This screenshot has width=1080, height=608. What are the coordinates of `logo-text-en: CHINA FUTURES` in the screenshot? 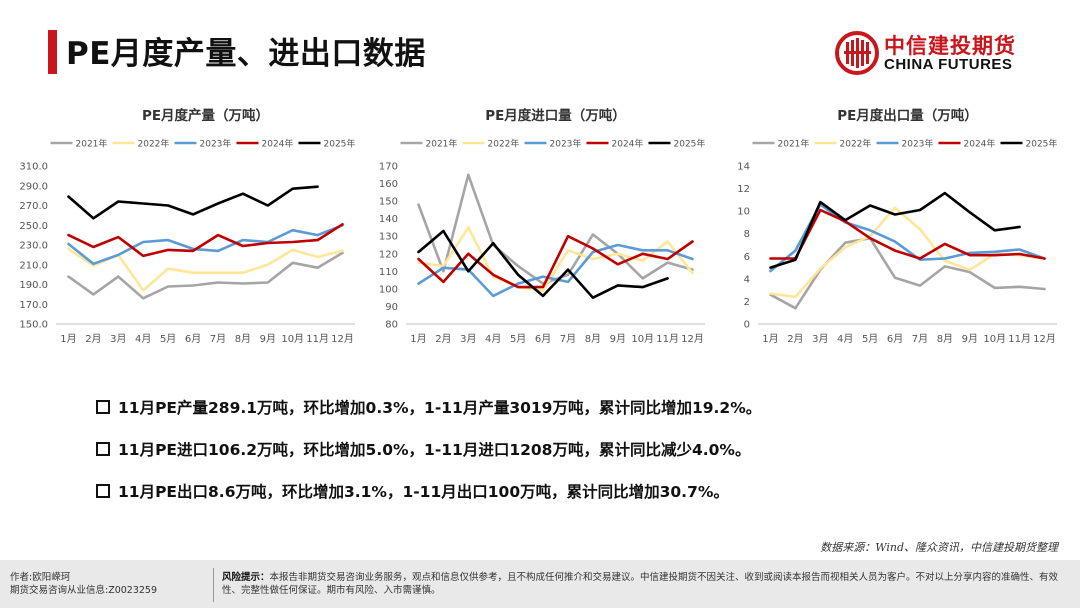 It's located at (948, 64).